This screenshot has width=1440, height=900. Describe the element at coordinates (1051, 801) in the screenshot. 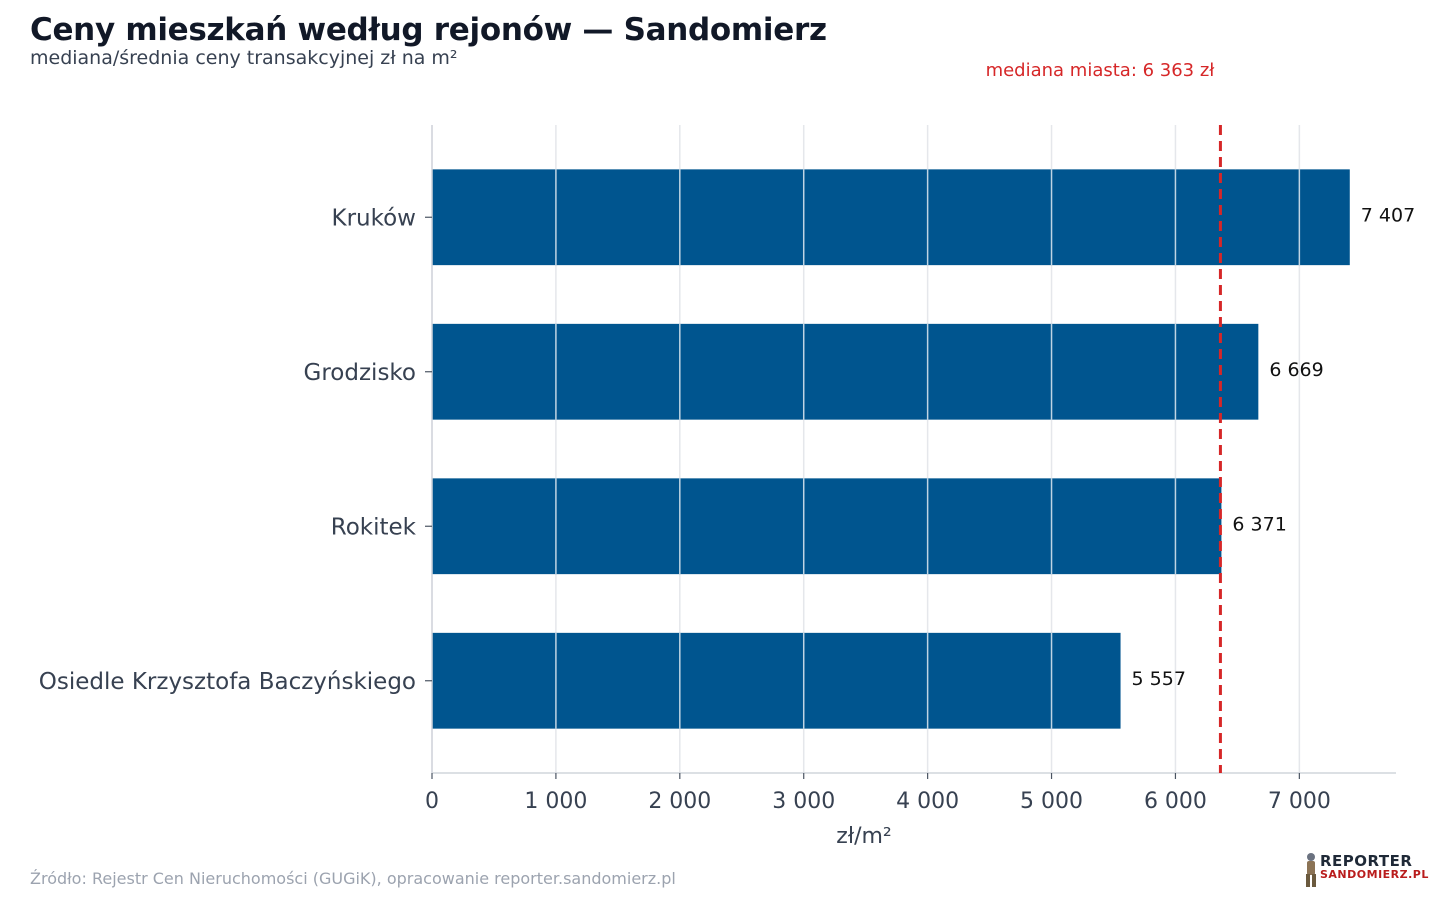

I see `x-tick-label: 5 000` at that location.